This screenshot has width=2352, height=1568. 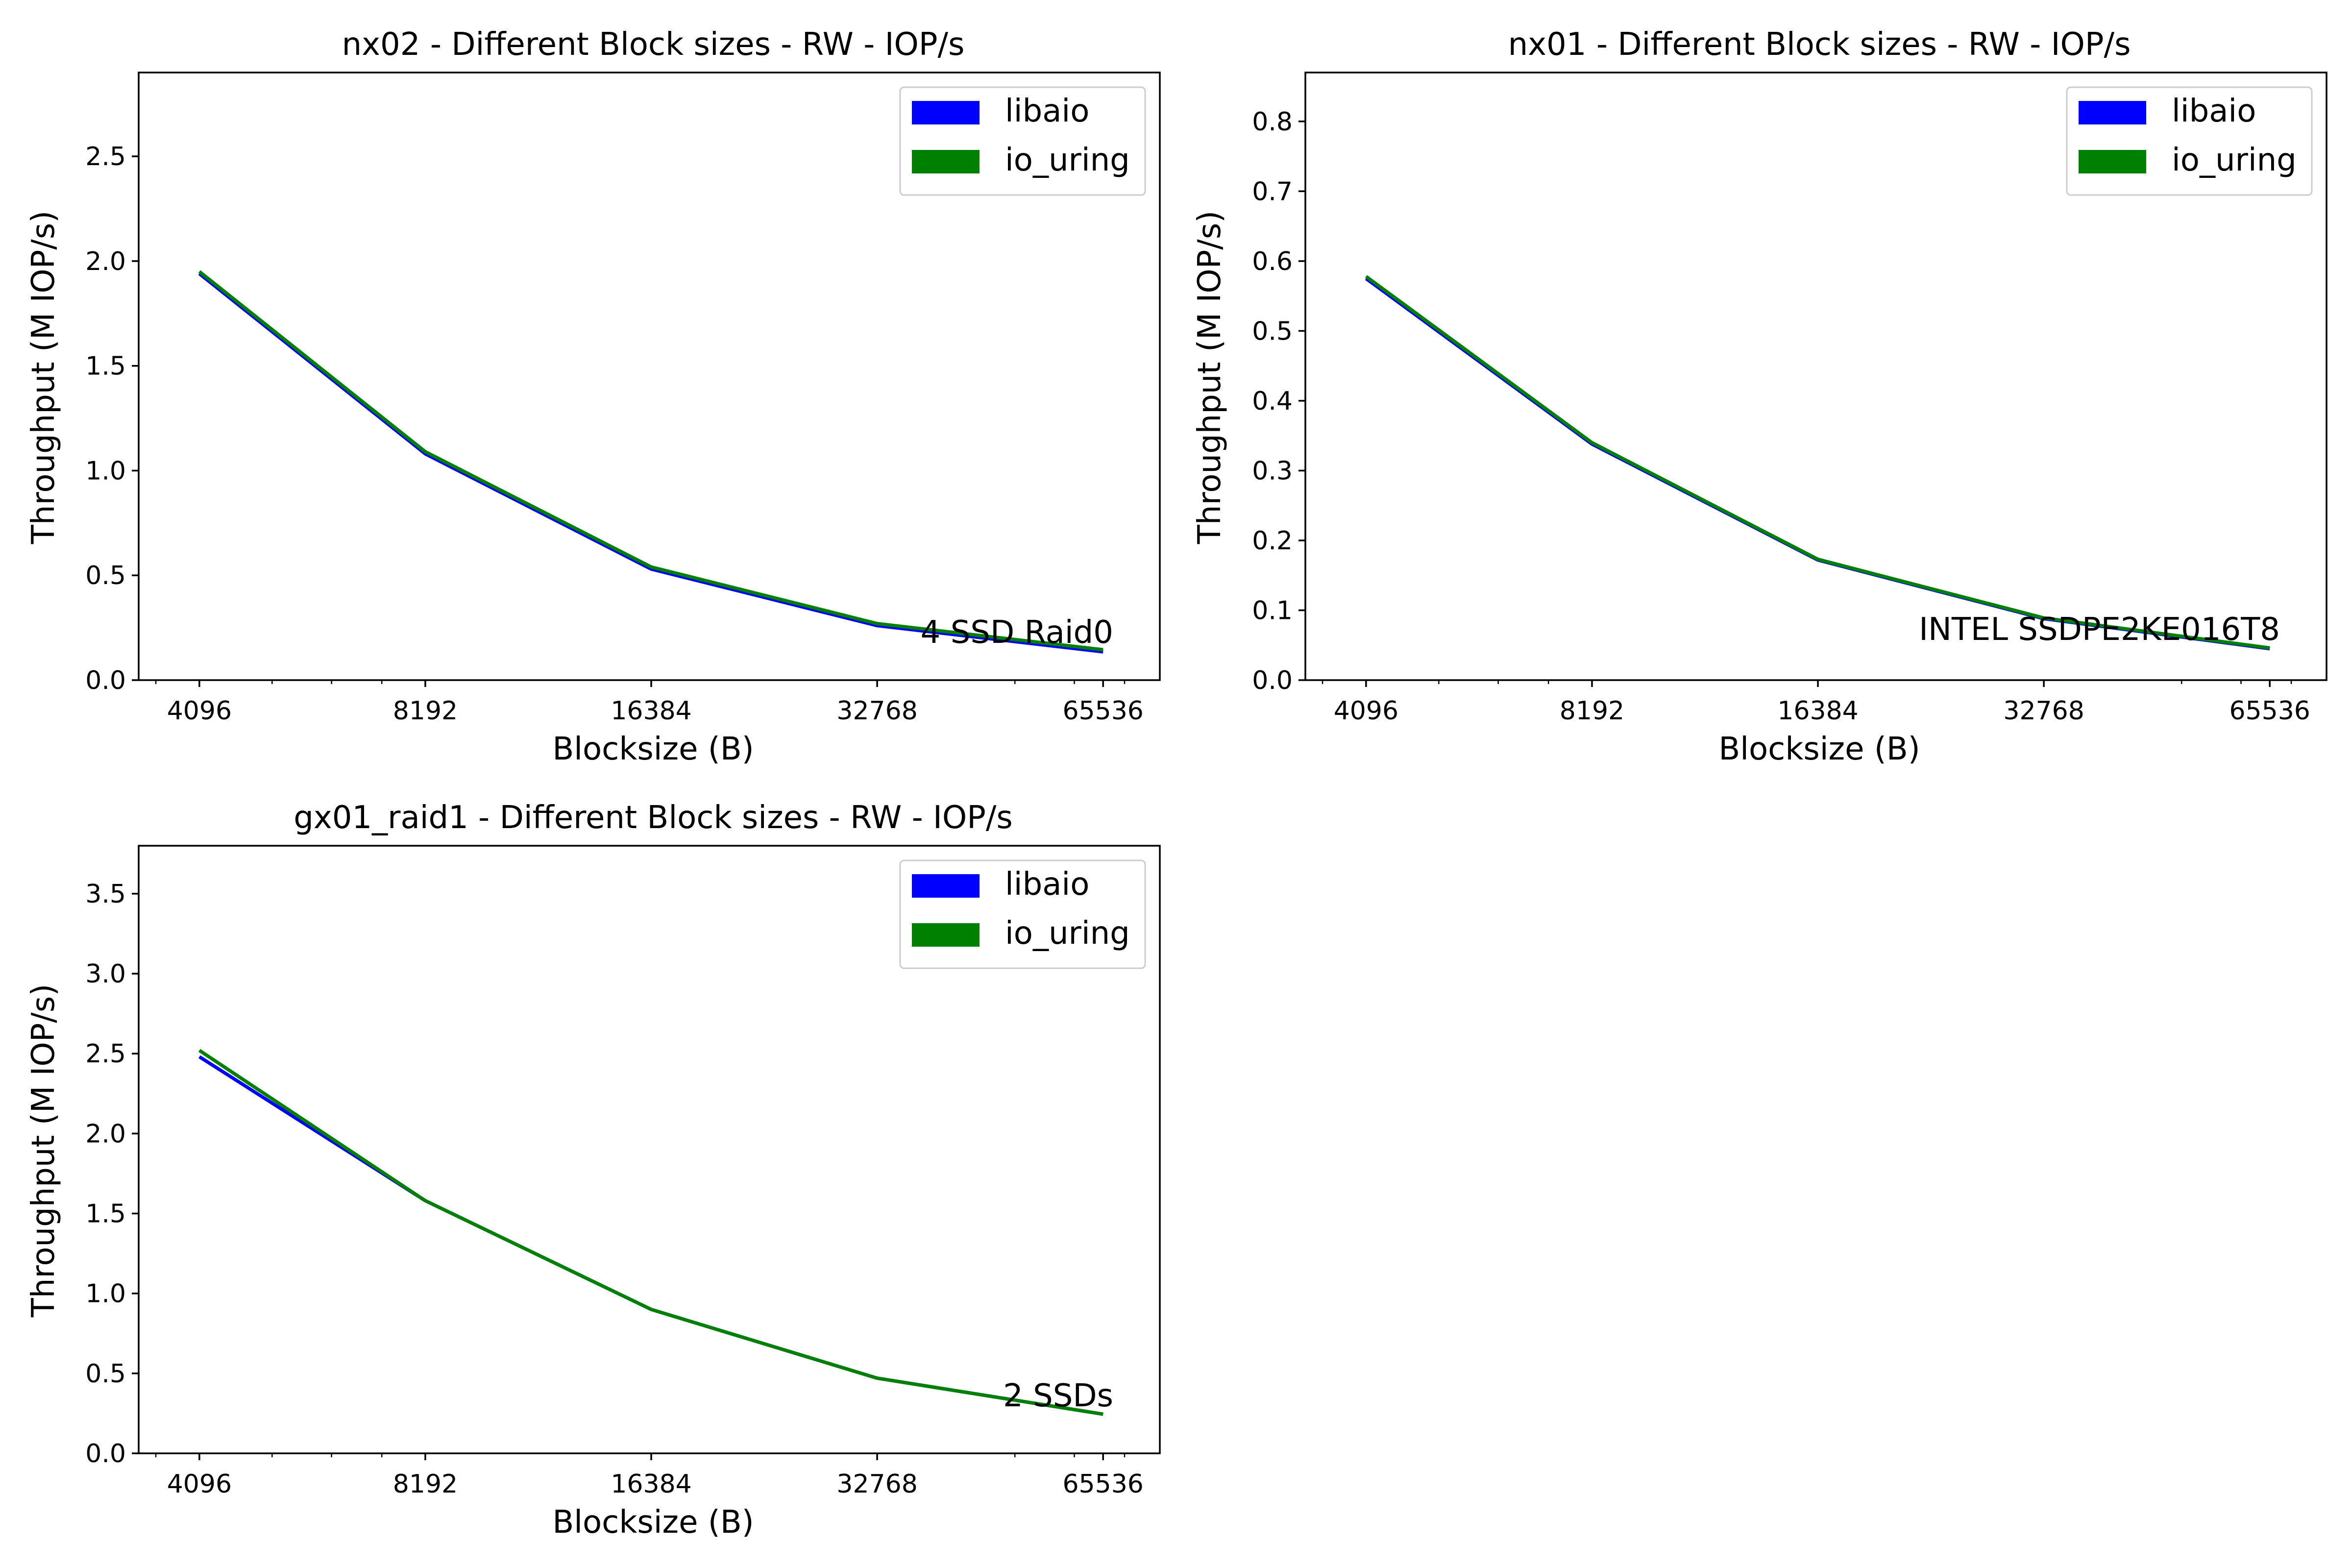 What do you see at coordinates (1272, 261) in the screenshot?
I see `y-tick-label: 0.6` at bounding box center [1272, 261].